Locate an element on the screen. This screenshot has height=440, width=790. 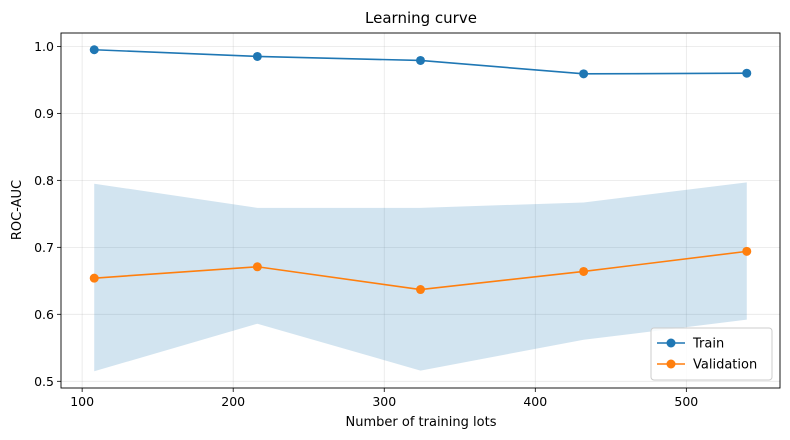
y-tick-label-5: 1.0 is located at coordinates (44, 46).